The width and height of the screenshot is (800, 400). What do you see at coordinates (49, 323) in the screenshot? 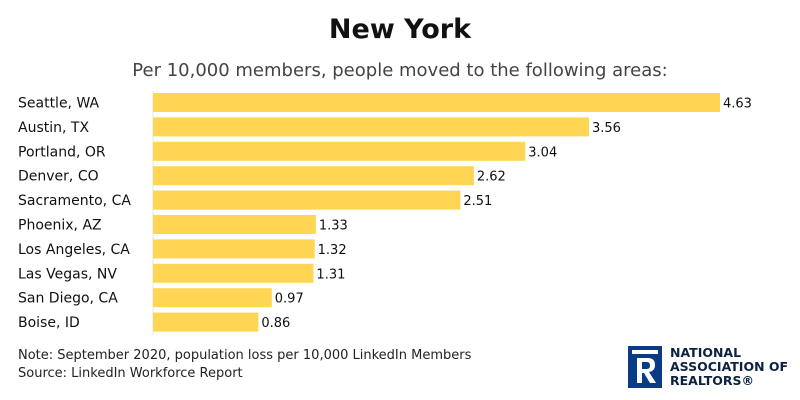
I see `category-label: Boise, ID` at bounding box center [49, 323].